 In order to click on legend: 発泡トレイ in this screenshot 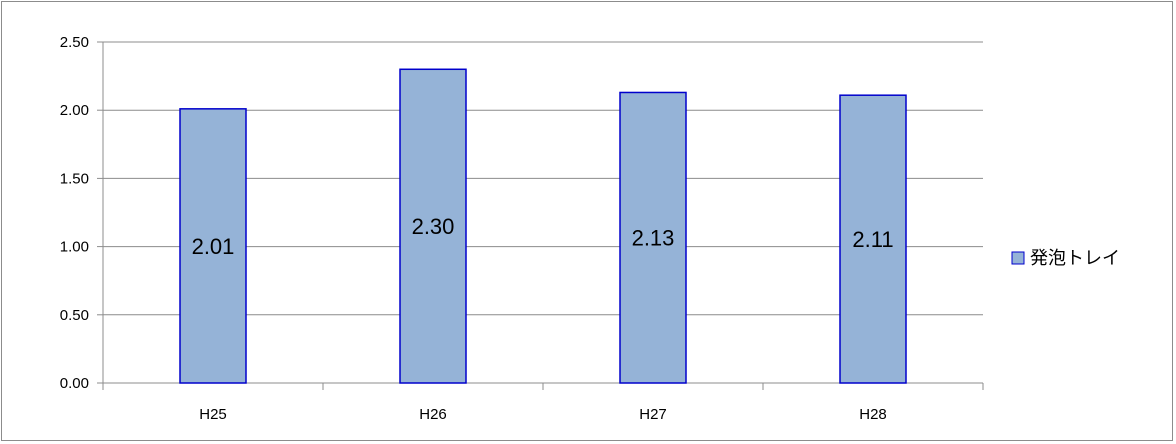, I will do `click(1065, 258)`.